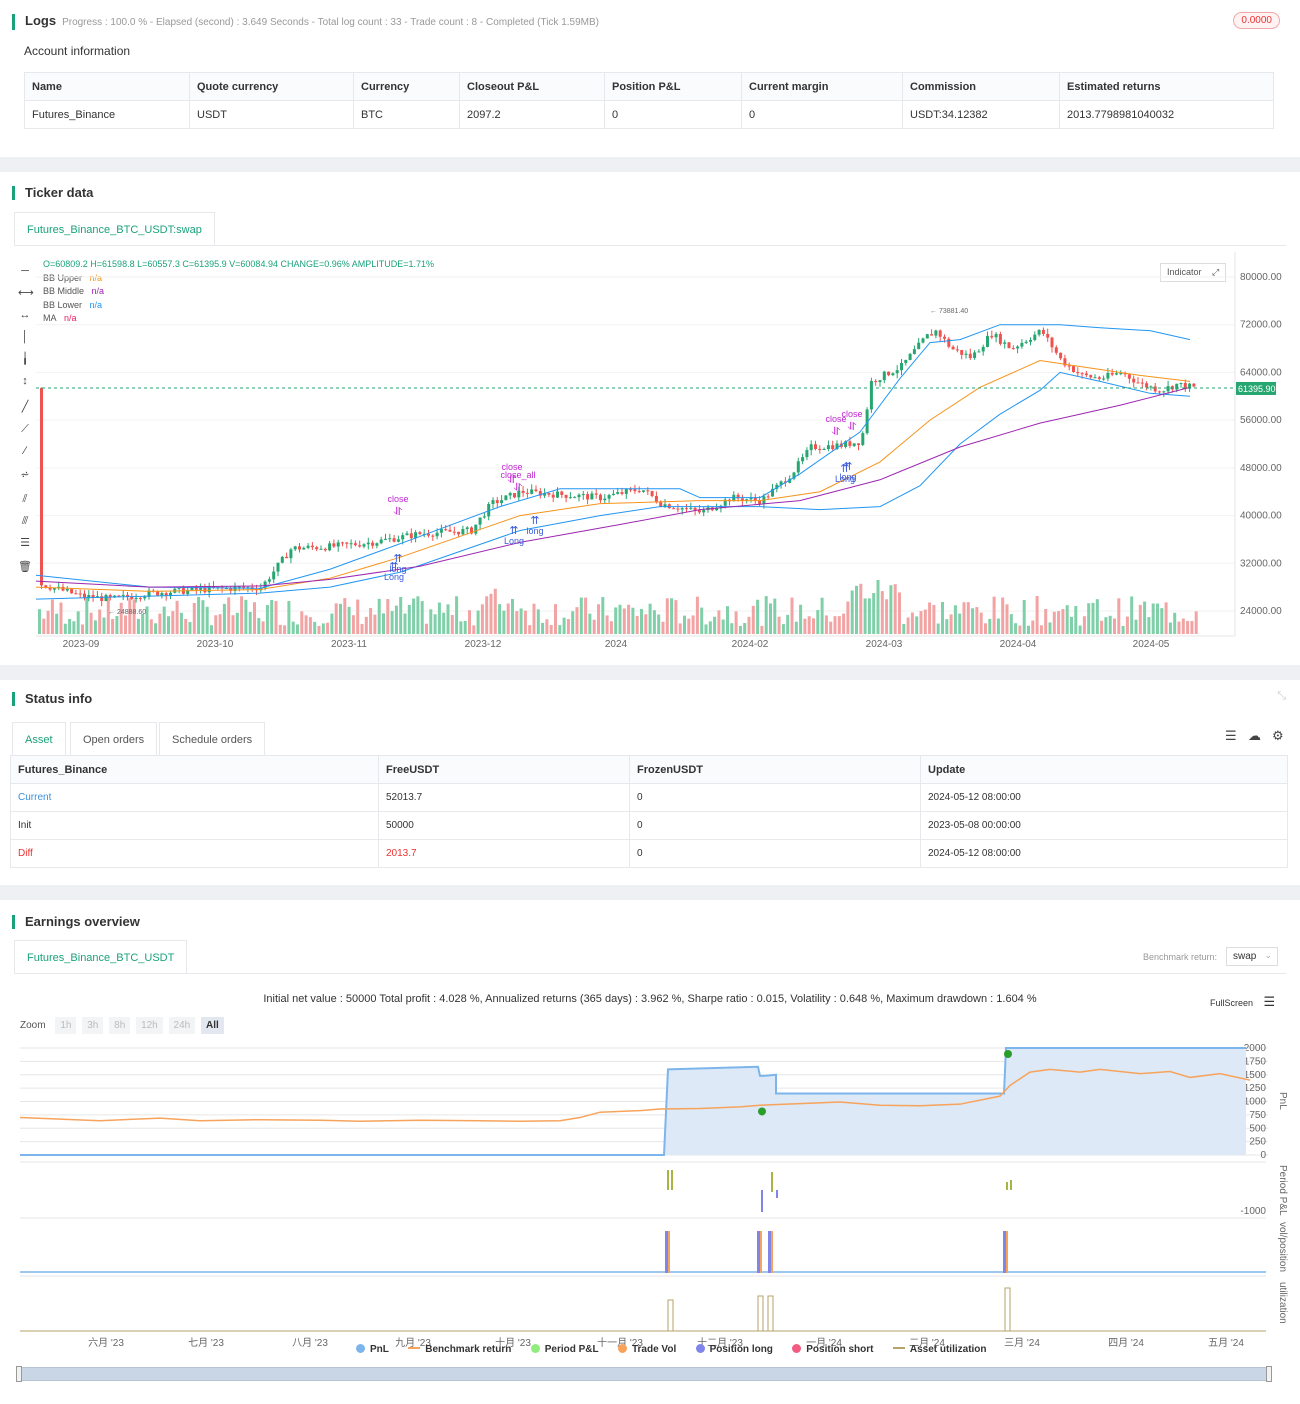  I want to click on x-tick-label: 2024-05, so click(1151, 644).